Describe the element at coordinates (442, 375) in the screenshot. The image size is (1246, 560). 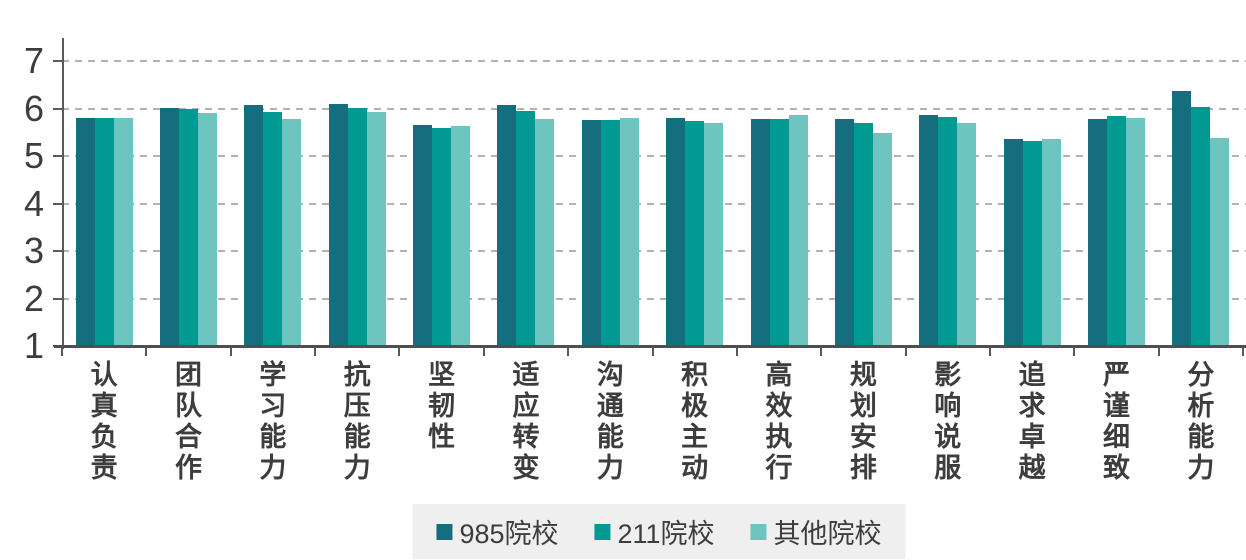
I see `category-label-char: 坚` at that location.